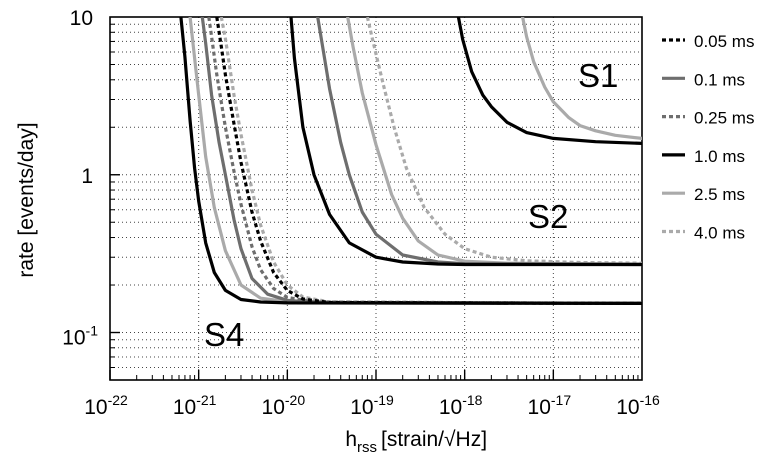 The width and height of the screenshot is (777, 462). I want to click on x-tick-label: 10-20, so click(284, 405).